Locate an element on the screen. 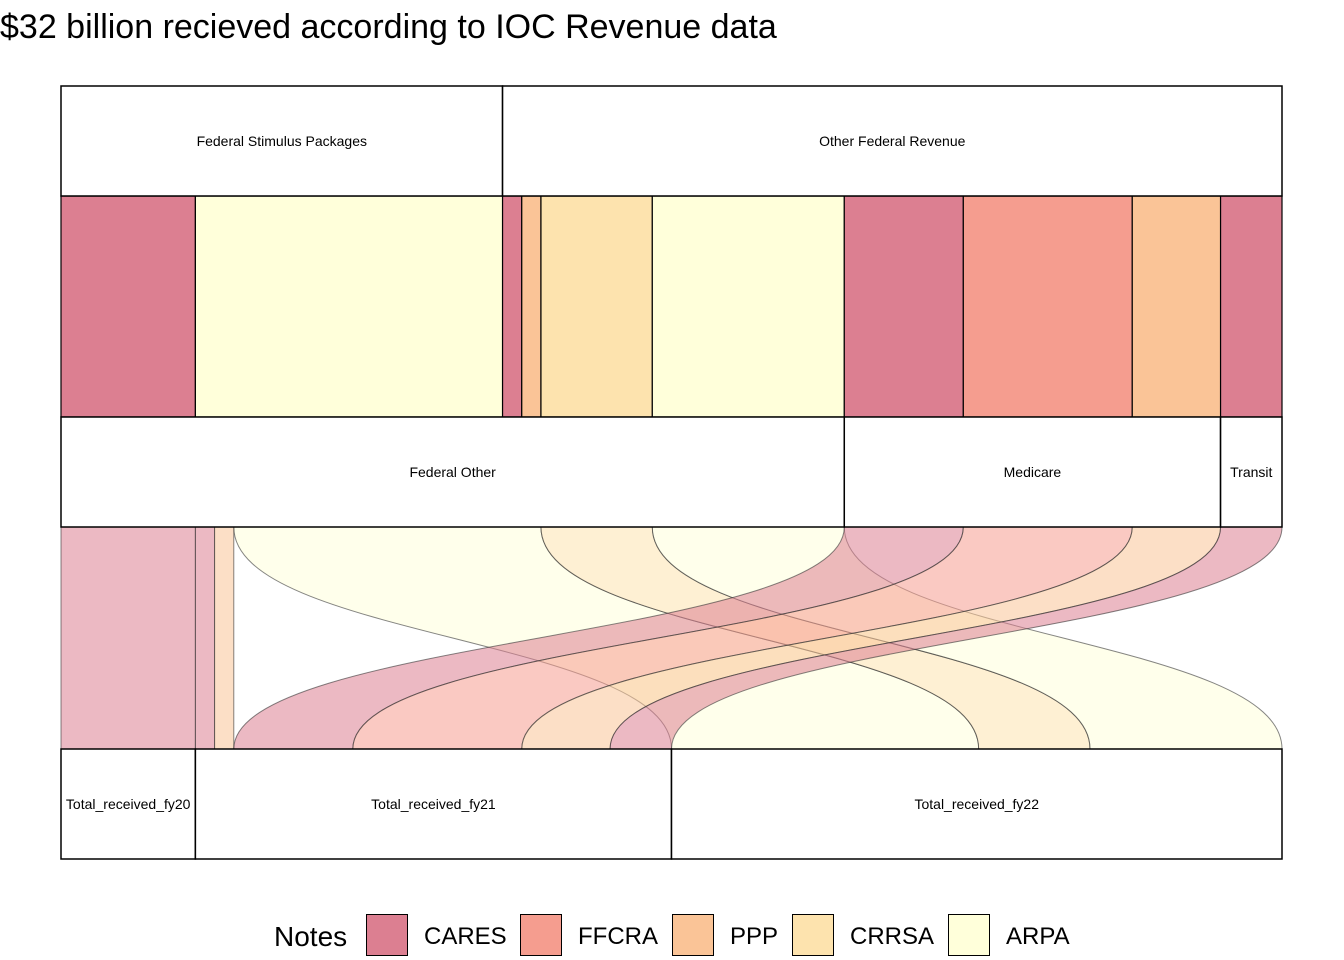 The width and height of the screenshot is (1344, 960). stratum-box-total-received-fy20 is located at coordinates (128, 804).